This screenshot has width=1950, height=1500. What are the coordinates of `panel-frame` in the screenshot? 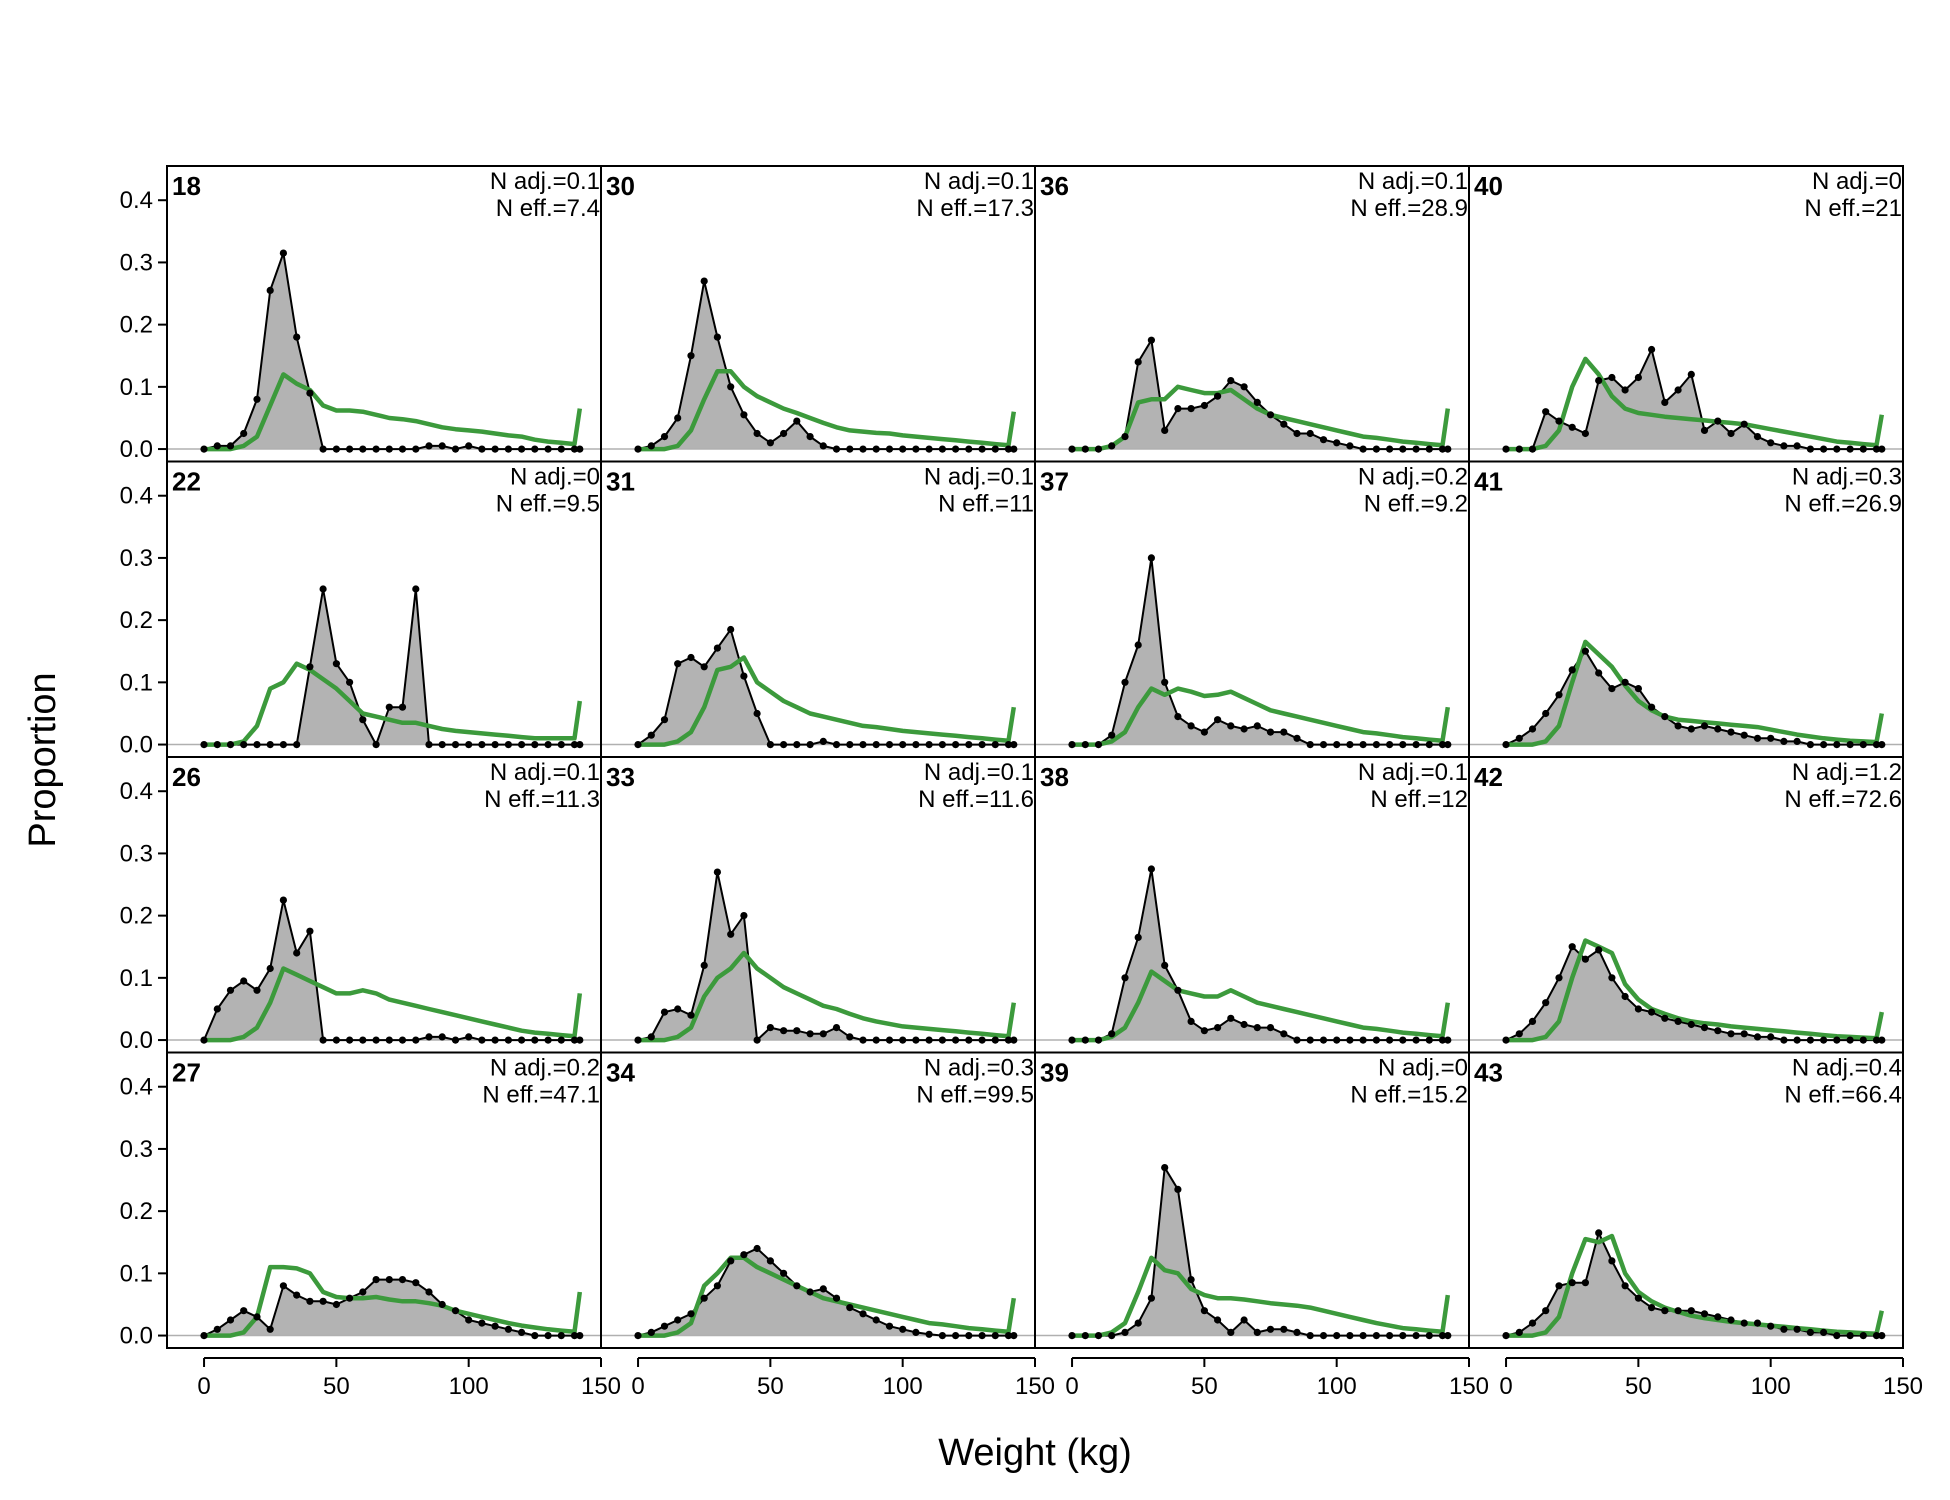 It's located at (1686, 1200).